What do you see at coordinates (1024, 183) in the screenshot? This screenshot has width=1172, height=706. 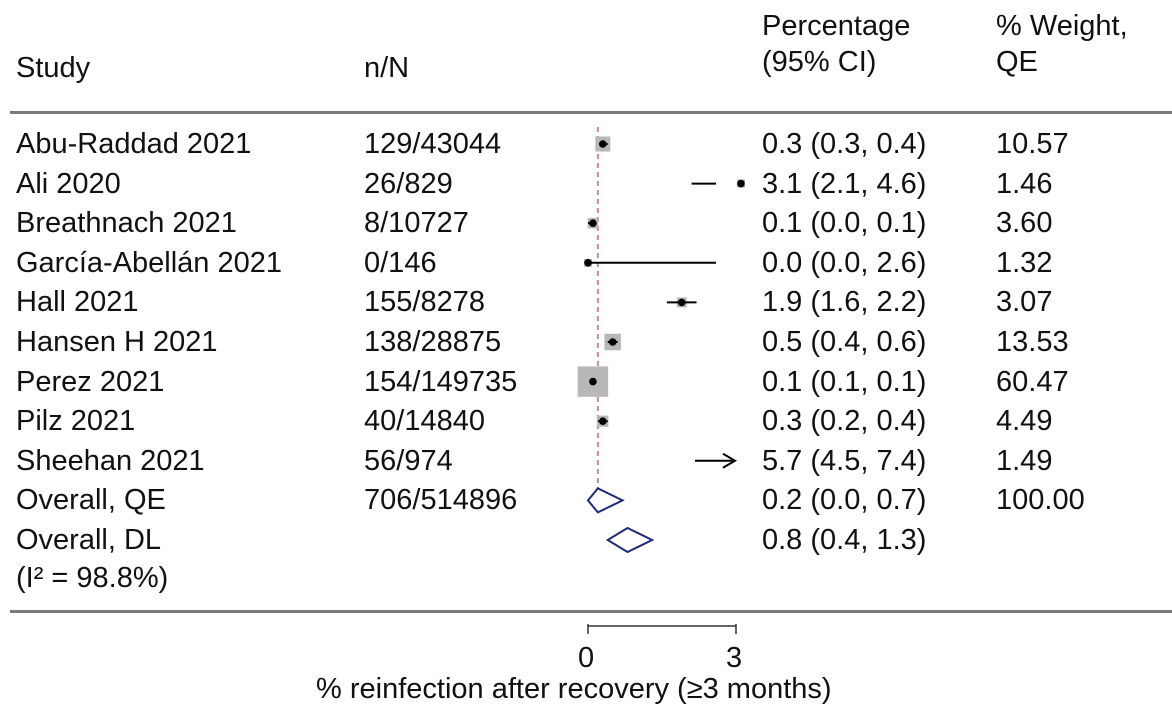 I see `study-weight: 1.46` at bounding box center [1024, 183].